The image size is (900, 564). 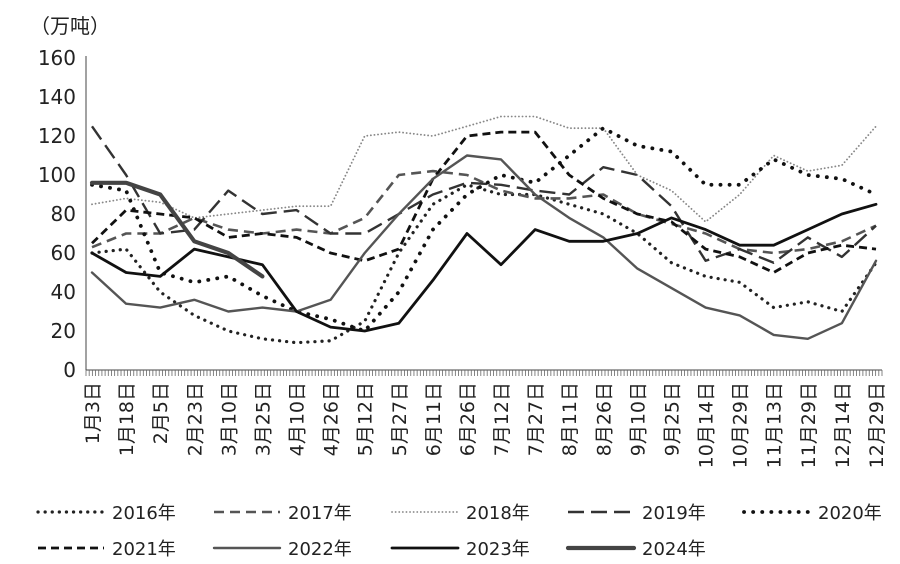 I want to click on x-tick-label: 6月26日, so click(x=468, y=419).